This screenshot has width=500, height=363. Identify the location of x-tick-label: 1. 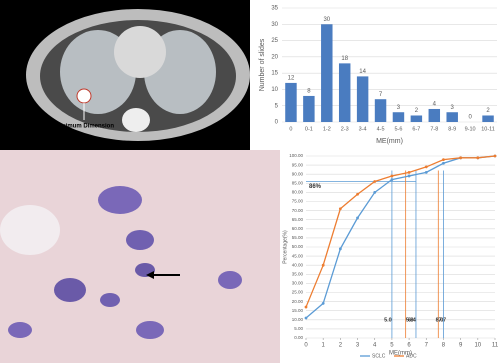
(324, 346).